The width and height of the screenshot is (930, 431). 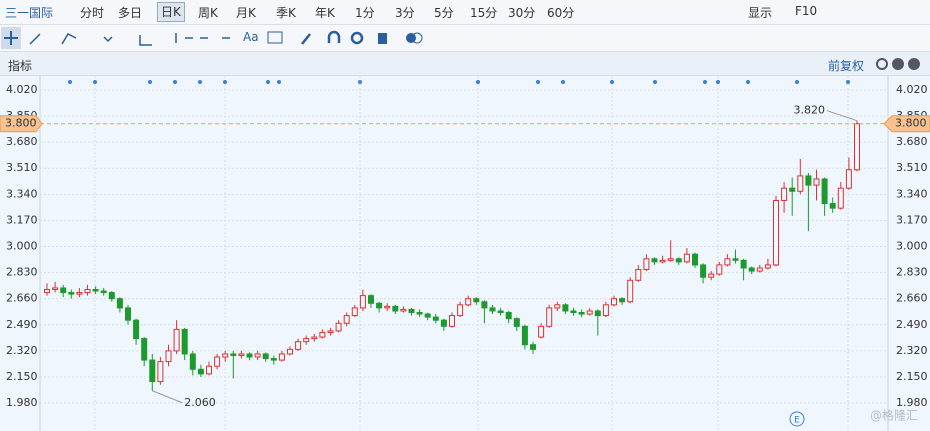 I want to click on y-tick-label-right: 2.320, so click(x=912, y=350).